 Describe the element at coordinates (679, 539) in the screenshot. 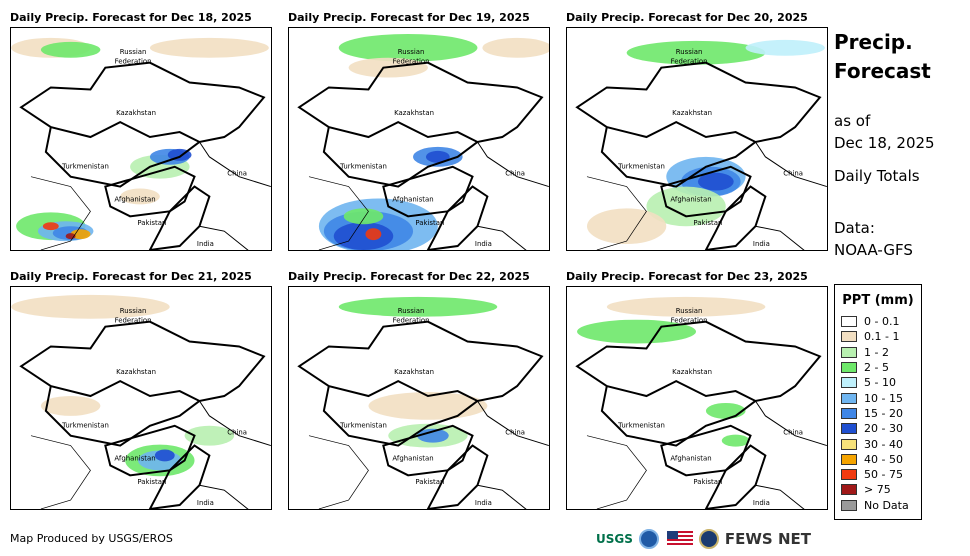

I see `us-flag-icon` at that location.